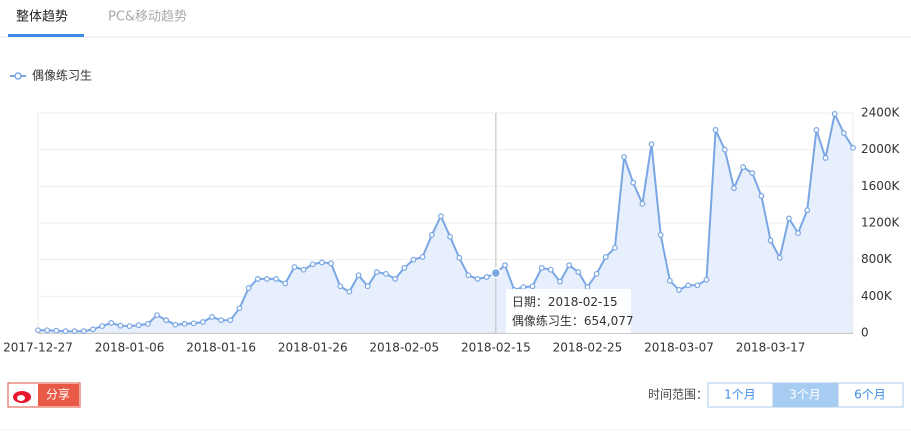 Image resolution: width=911 pixels, height=446 pixels. Describe the element at coordinates (44, 395) in the screenshot. I see `share-button: 分享` at that location.